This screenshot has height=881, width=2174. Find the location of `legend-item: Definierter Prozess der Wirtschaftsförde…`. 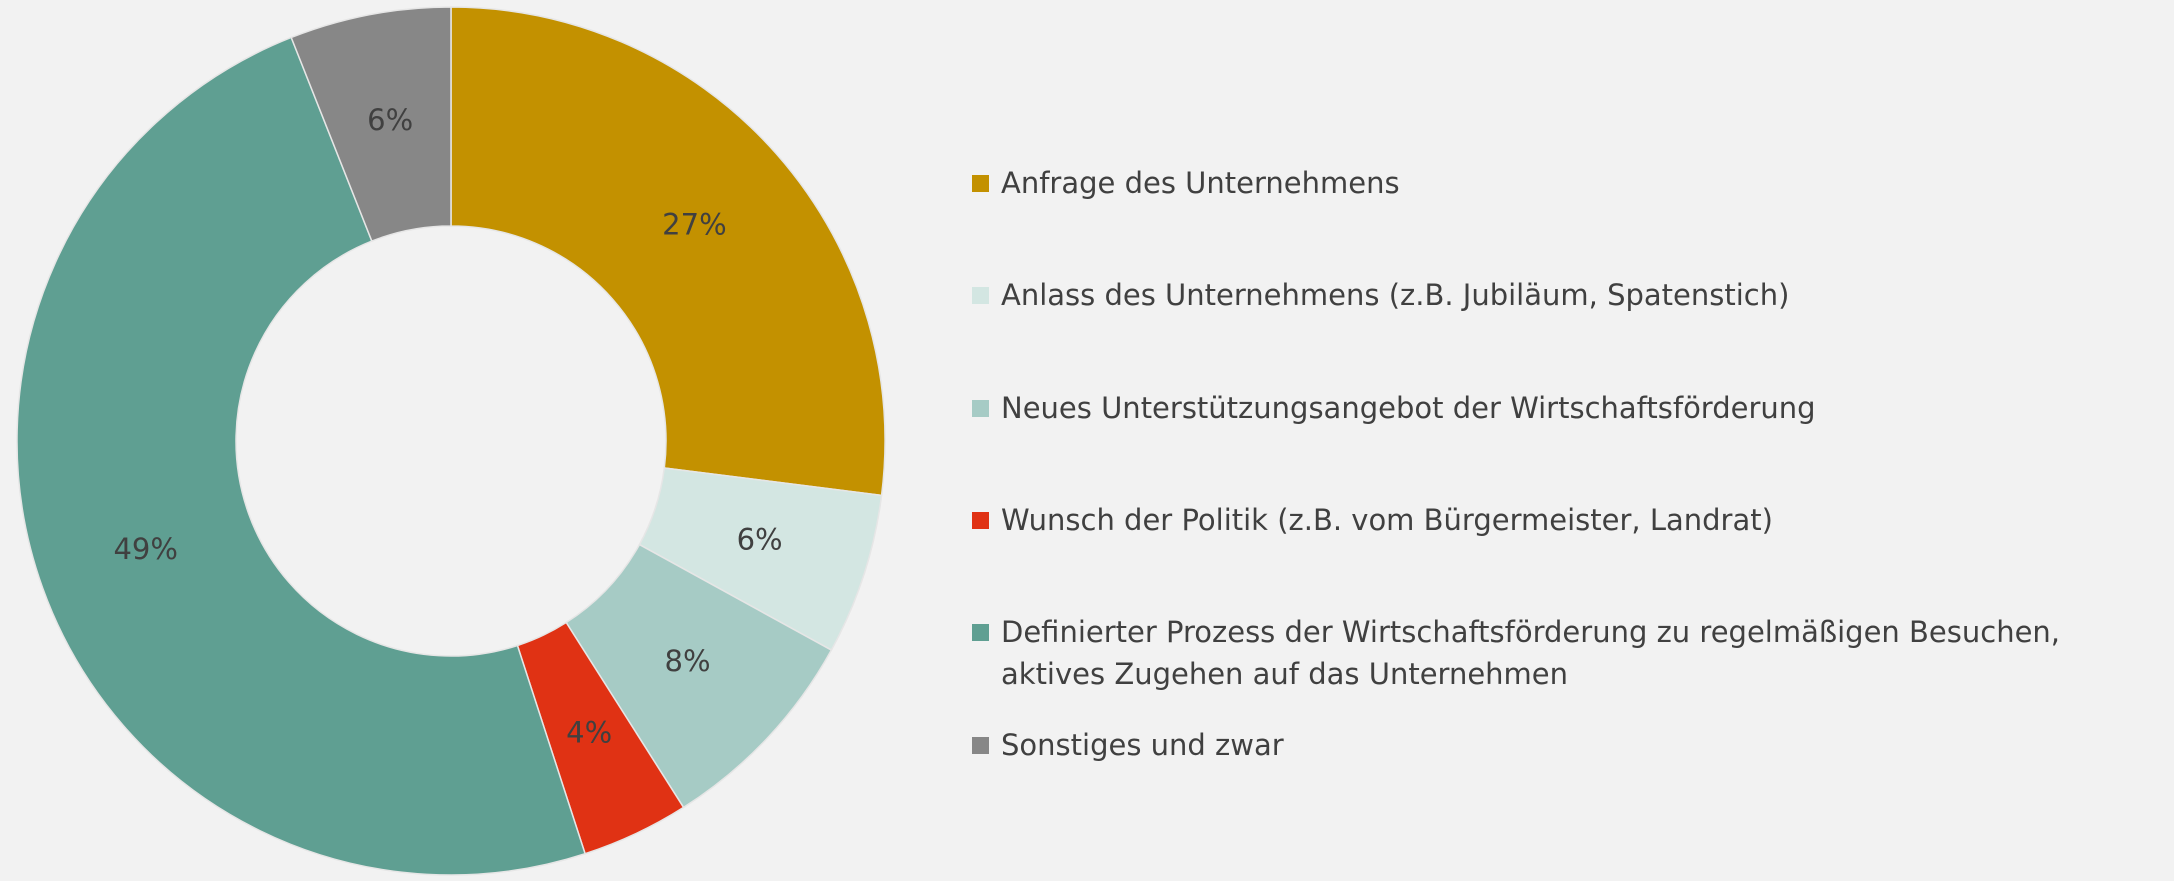

legend-item: Definierter Prozess der Wirtschaftsförde… is located at coordinates (1567, 653).